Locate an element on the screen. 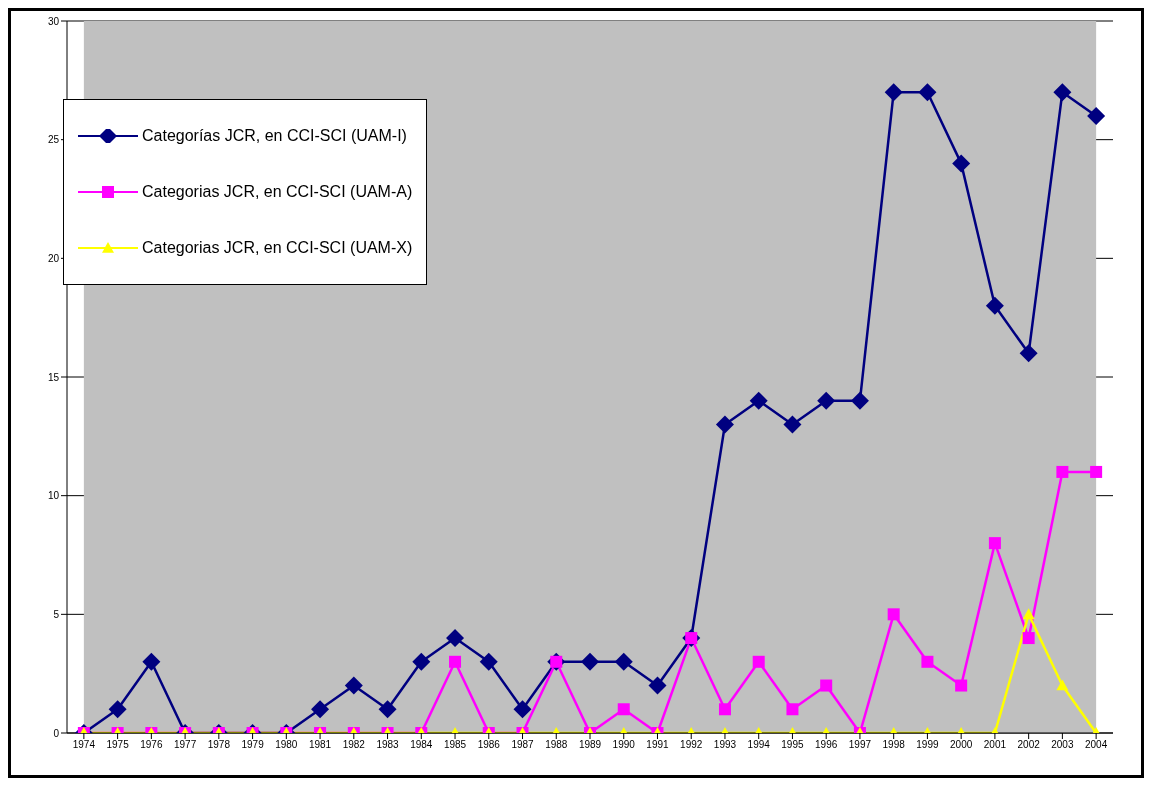  x-tick-label: 1979 is located at coordinates (253, 745).